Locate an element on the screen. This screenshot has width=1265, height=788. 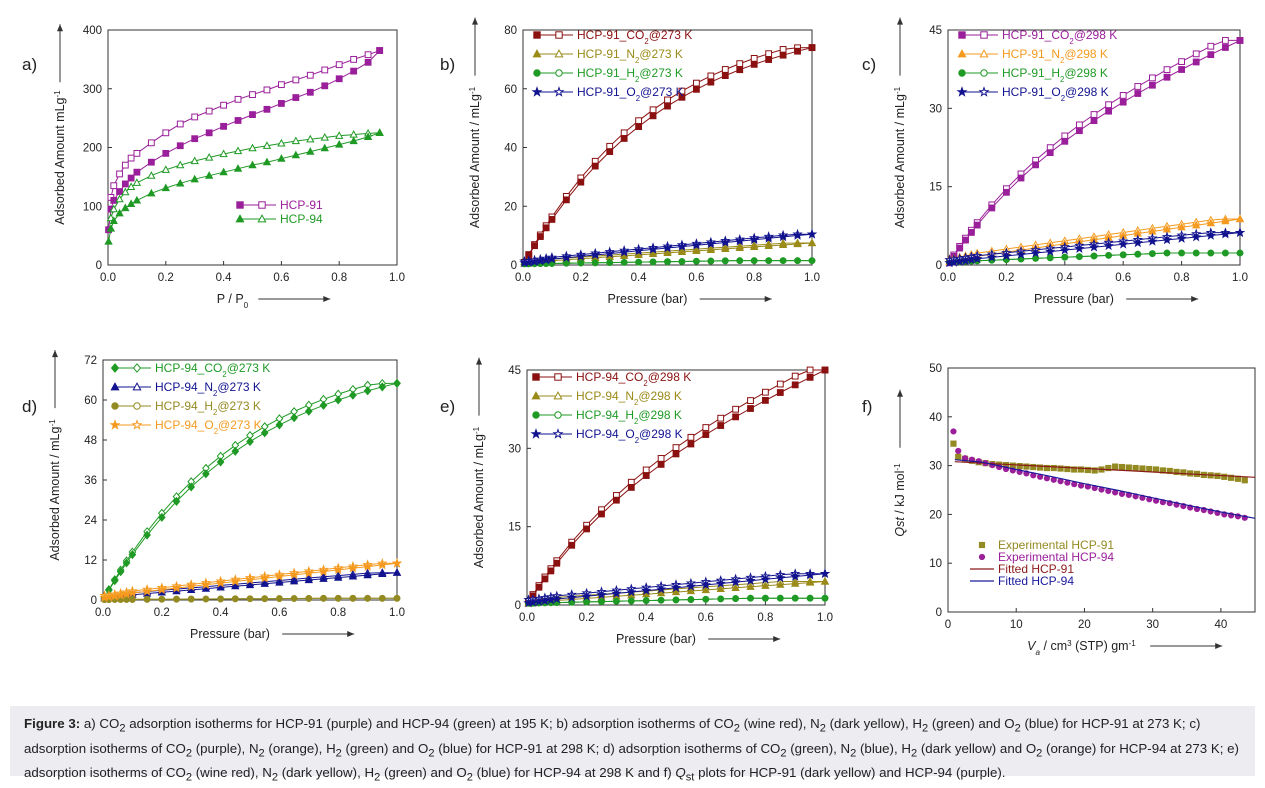
y-tick-label: 20 is located at coordinates (935, 515).